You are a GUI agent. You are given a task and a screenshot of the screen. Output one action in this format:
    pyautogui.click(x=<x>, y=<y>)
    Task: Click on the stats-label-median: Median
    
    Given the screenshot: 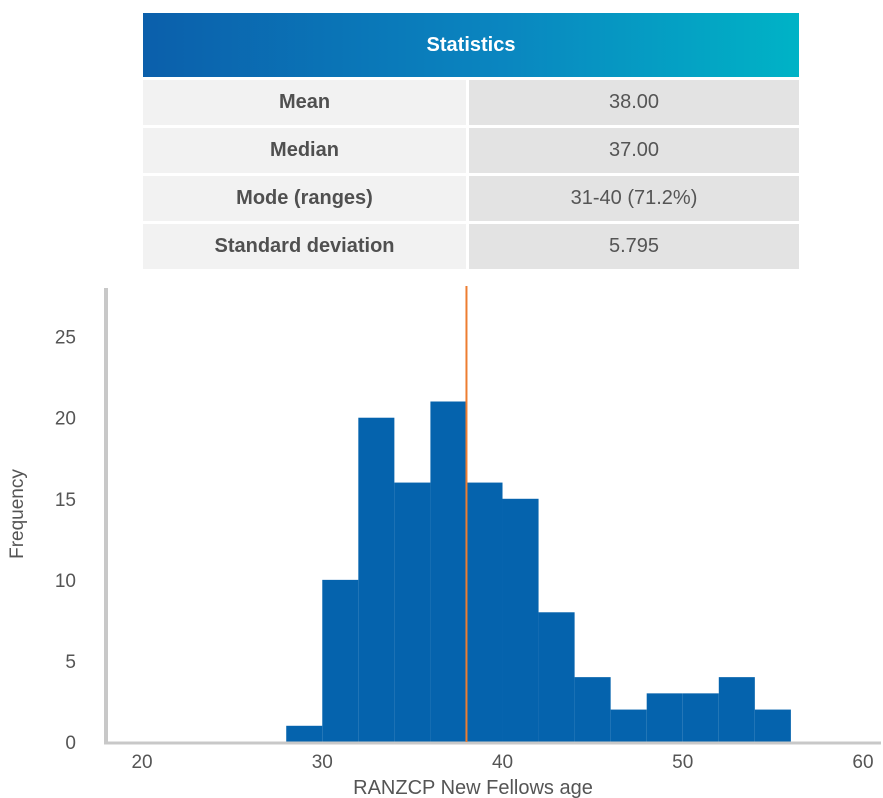 What is the action you would take?
    pyautogui.click(x=304, y=150)
    